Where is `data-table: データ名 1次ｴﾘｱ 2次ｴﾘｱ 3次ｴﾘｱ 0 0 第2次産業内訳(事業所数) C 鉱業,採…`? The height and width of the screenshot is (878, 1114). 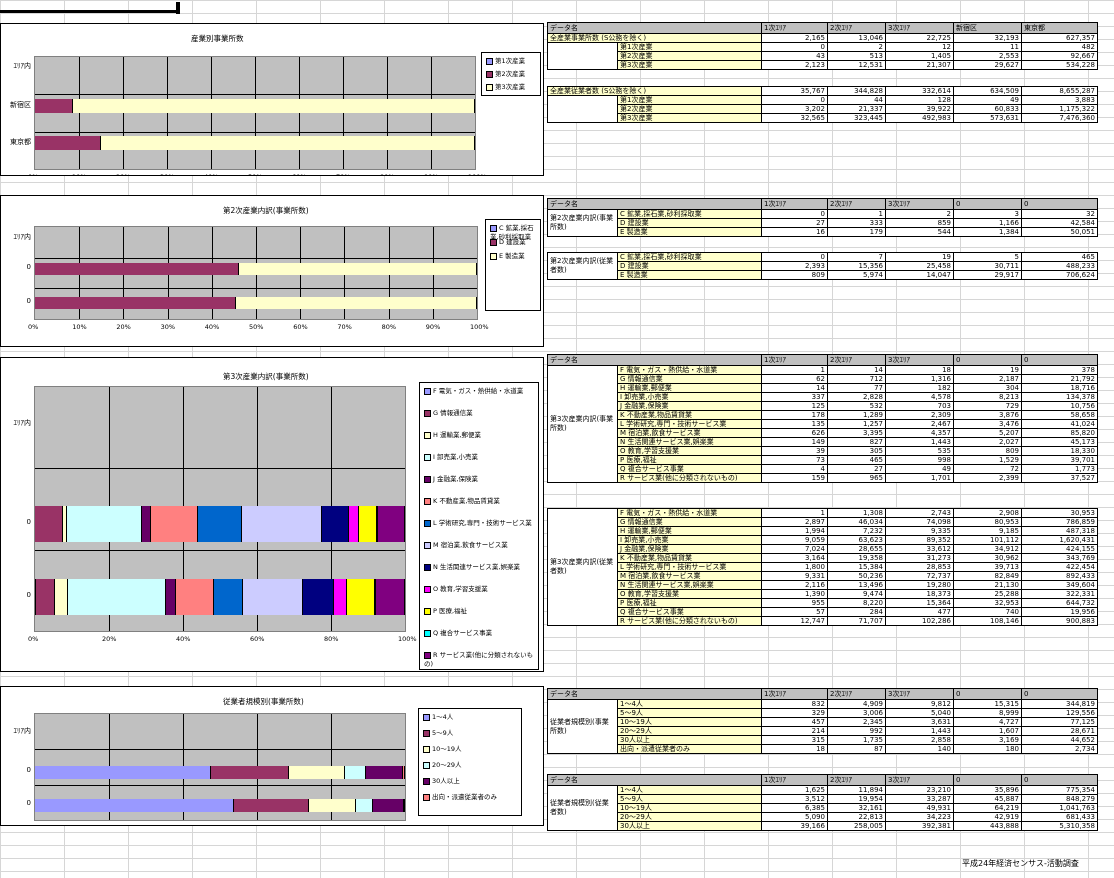 data-table: データ名 1次ｴﾘｱ 2次ｴﾘｱ 3次ｴﾘｱ 0 0 第2次産業内訳(事業所数) C 鉱業,採… is located at coordinates (822, 217).